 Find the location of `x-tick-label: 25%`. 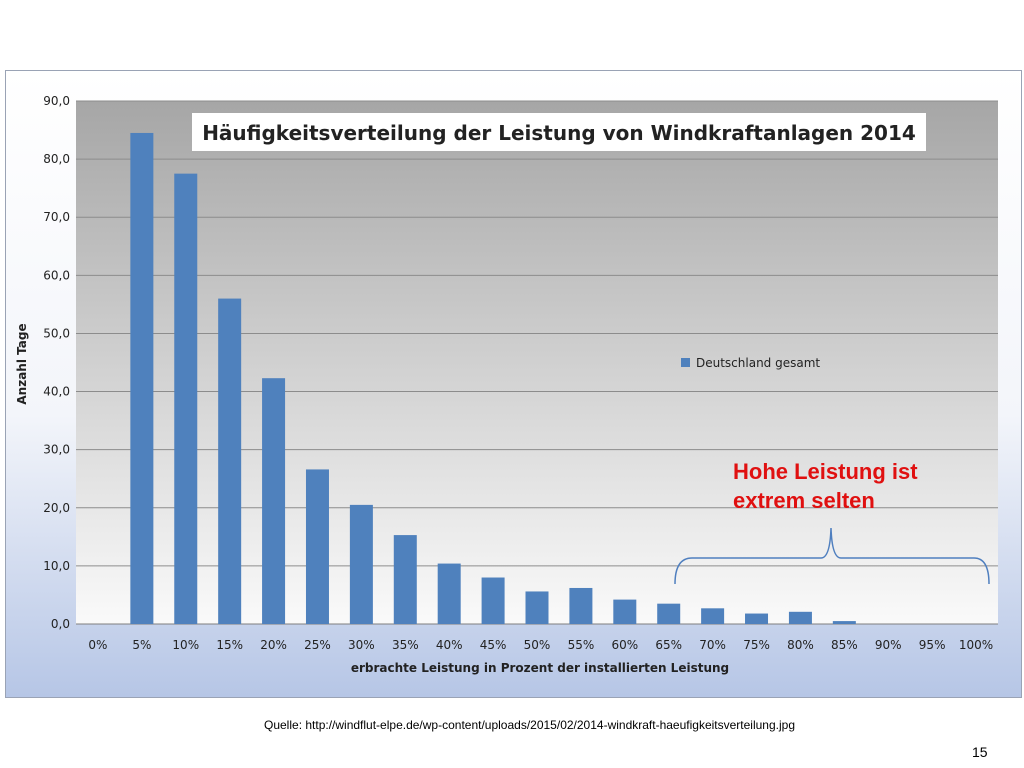

x-tick-label: 25% is located at coordinates (317, 645).